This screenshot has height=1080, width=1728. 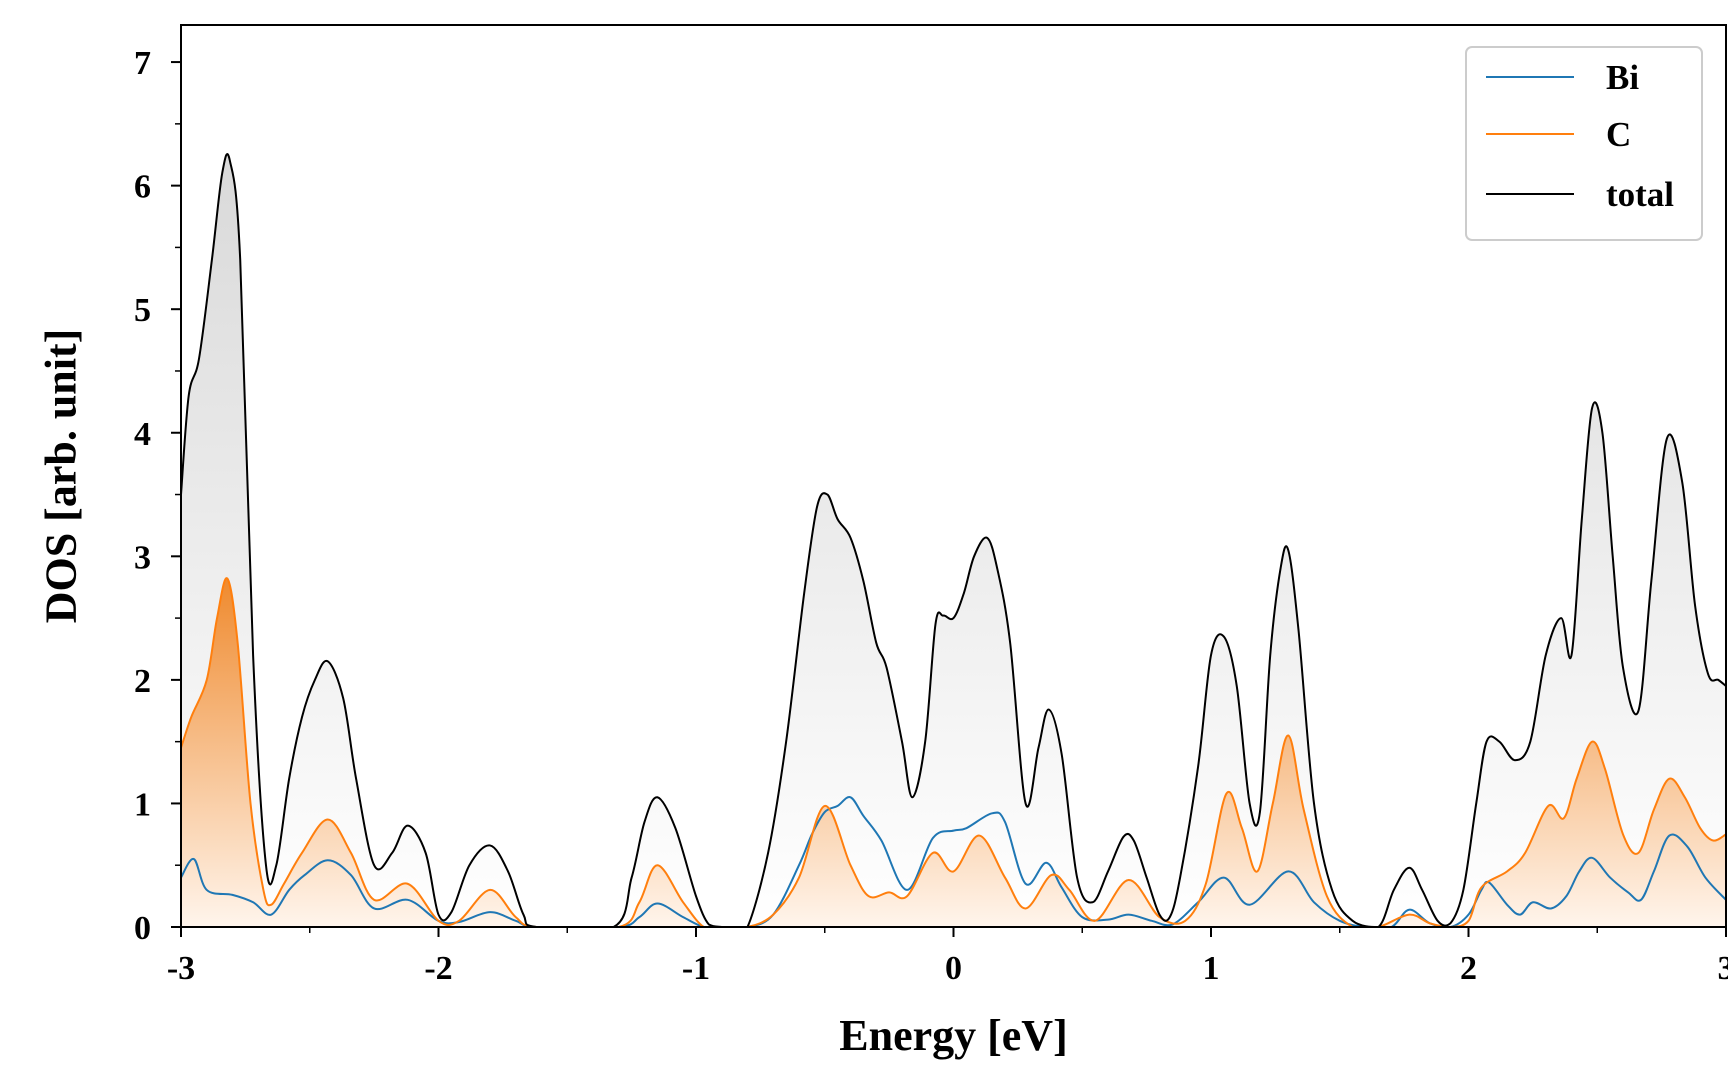 I want to click on x-axis-label: Energy [eV], so click(x=953, y=1035).